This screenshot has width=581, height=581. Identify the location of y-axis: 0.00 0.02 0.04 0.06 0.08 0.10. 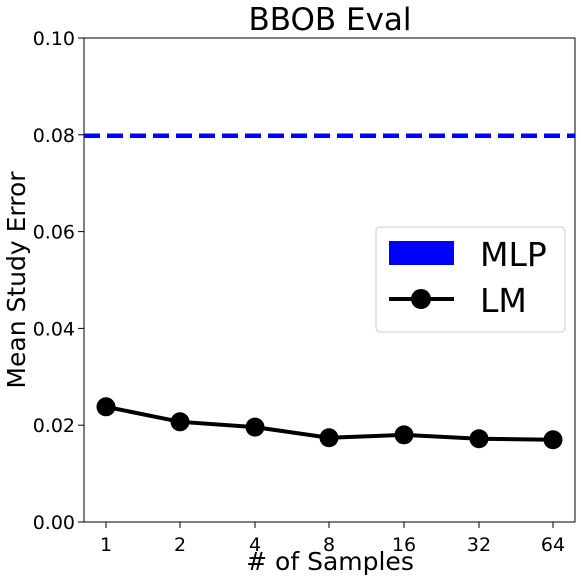
(58, 281).